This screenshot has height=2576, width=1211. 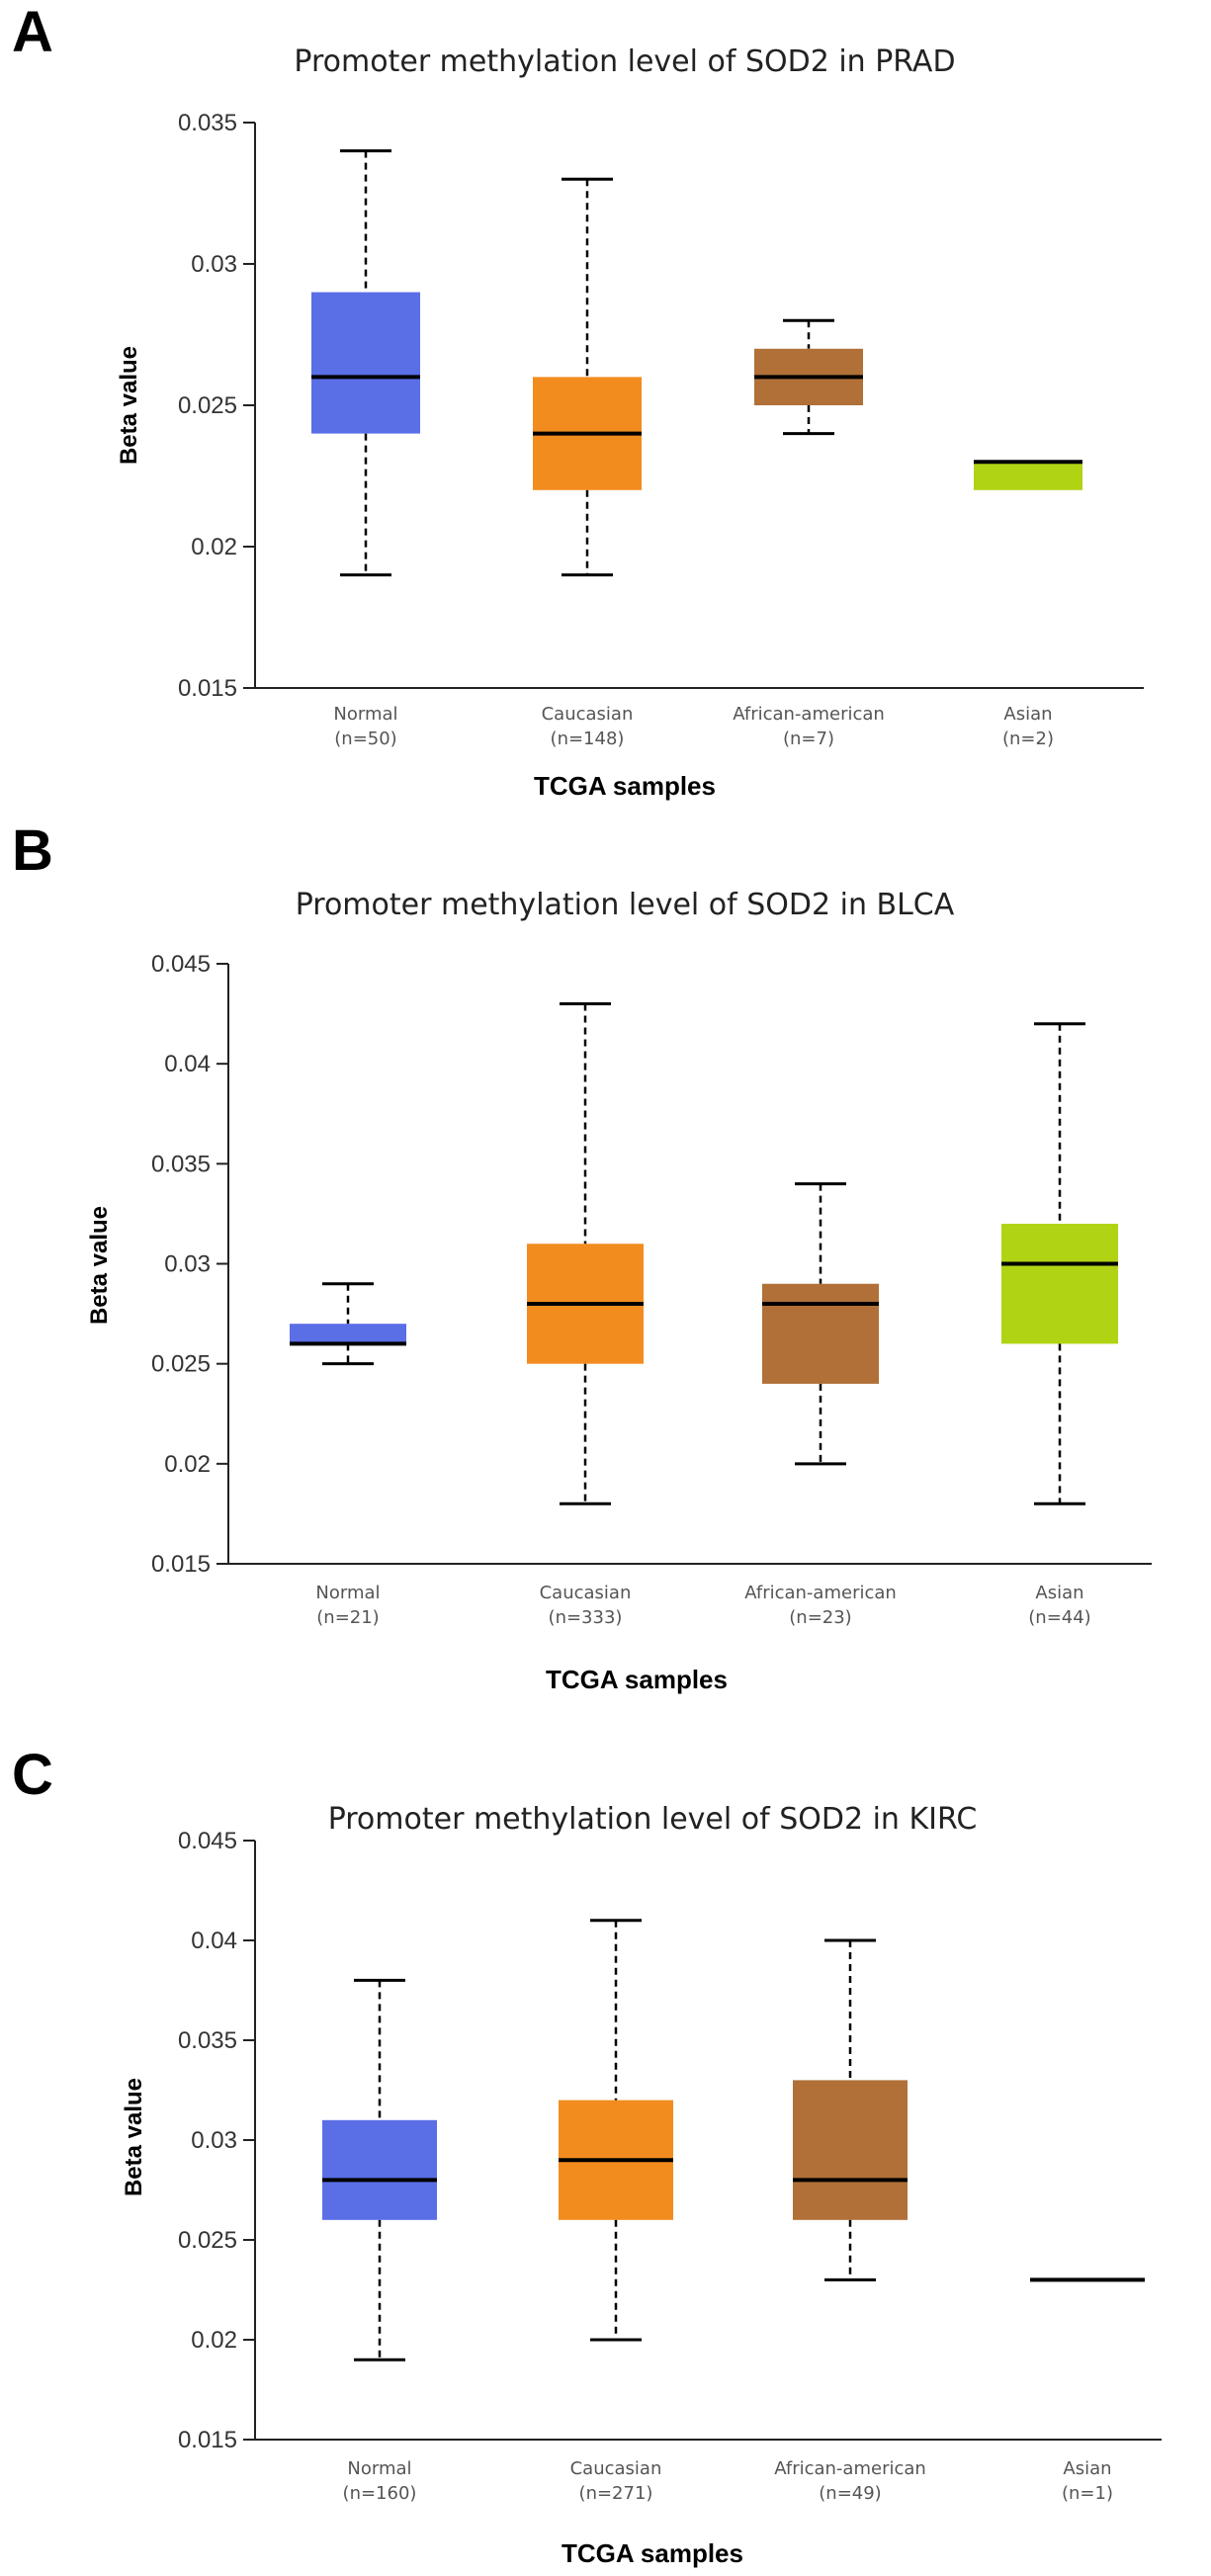 What do you see at coordinates (616, 2493) in the screenshot?
I see `x-tick-sample-size: (n=271)` at bounding box center [616, 2493].